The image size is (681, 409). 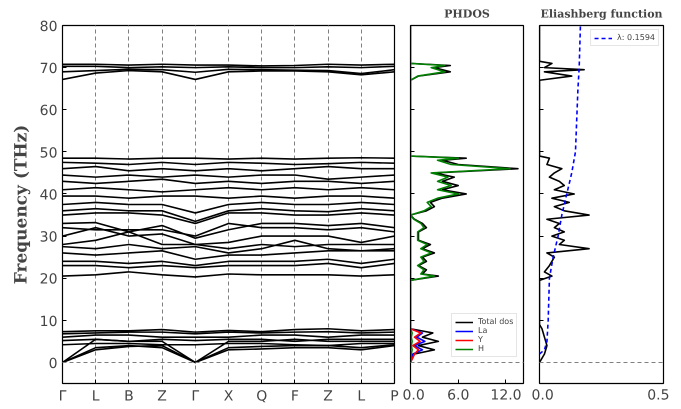 I want to click on x-tick-label: 12.0, so click(x=506, y=396).